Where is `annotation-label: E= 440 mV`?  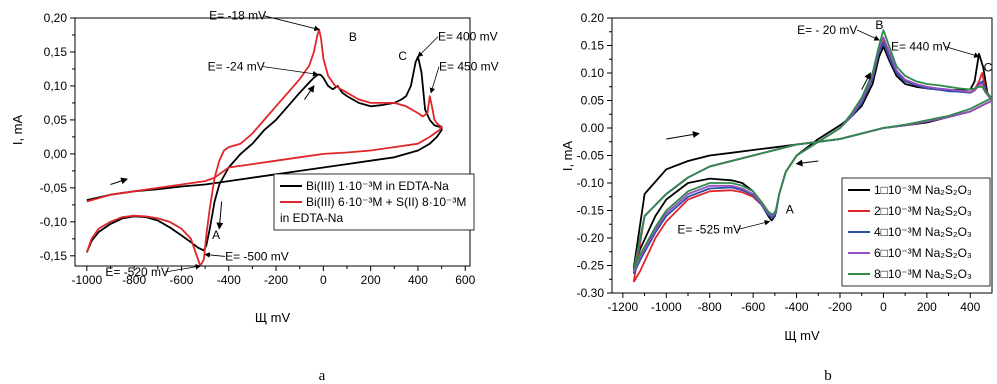
annotation-label: E= 440 mV is located at coordinates (921, 47).